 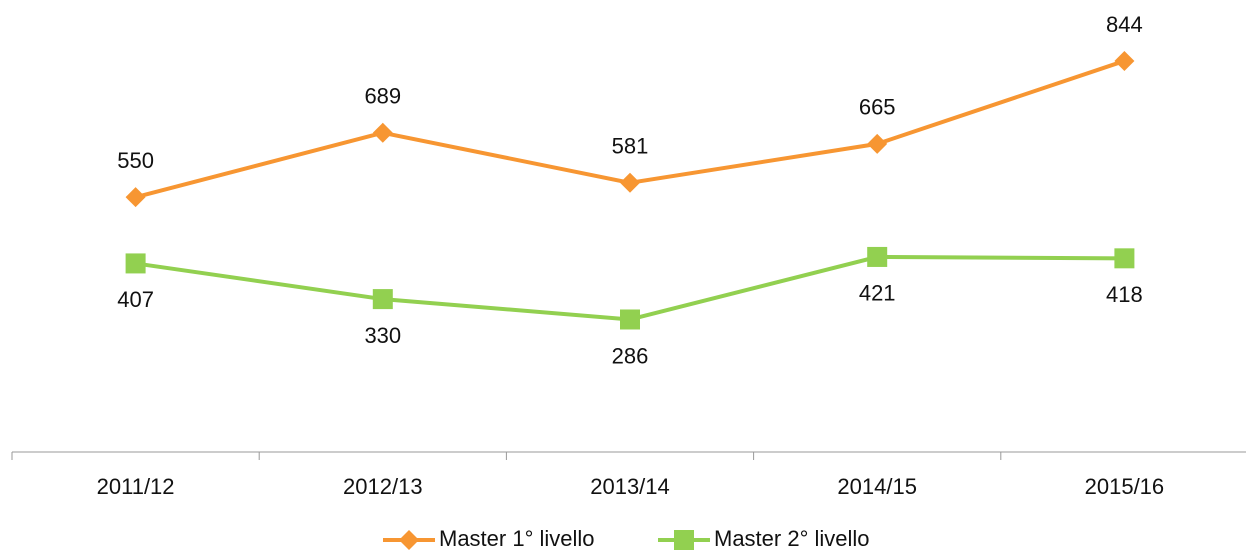 I want to click on data-label: 665, so click(x=877, y=107).